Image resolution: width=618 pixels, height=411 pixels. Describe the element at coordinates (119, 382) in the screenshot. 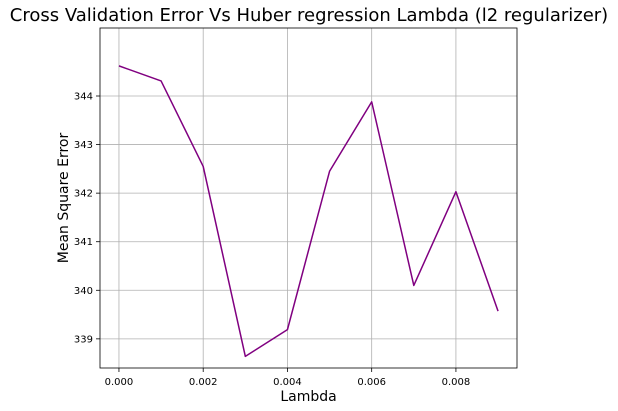

I see `x-tick-label: 0.000` at that location.